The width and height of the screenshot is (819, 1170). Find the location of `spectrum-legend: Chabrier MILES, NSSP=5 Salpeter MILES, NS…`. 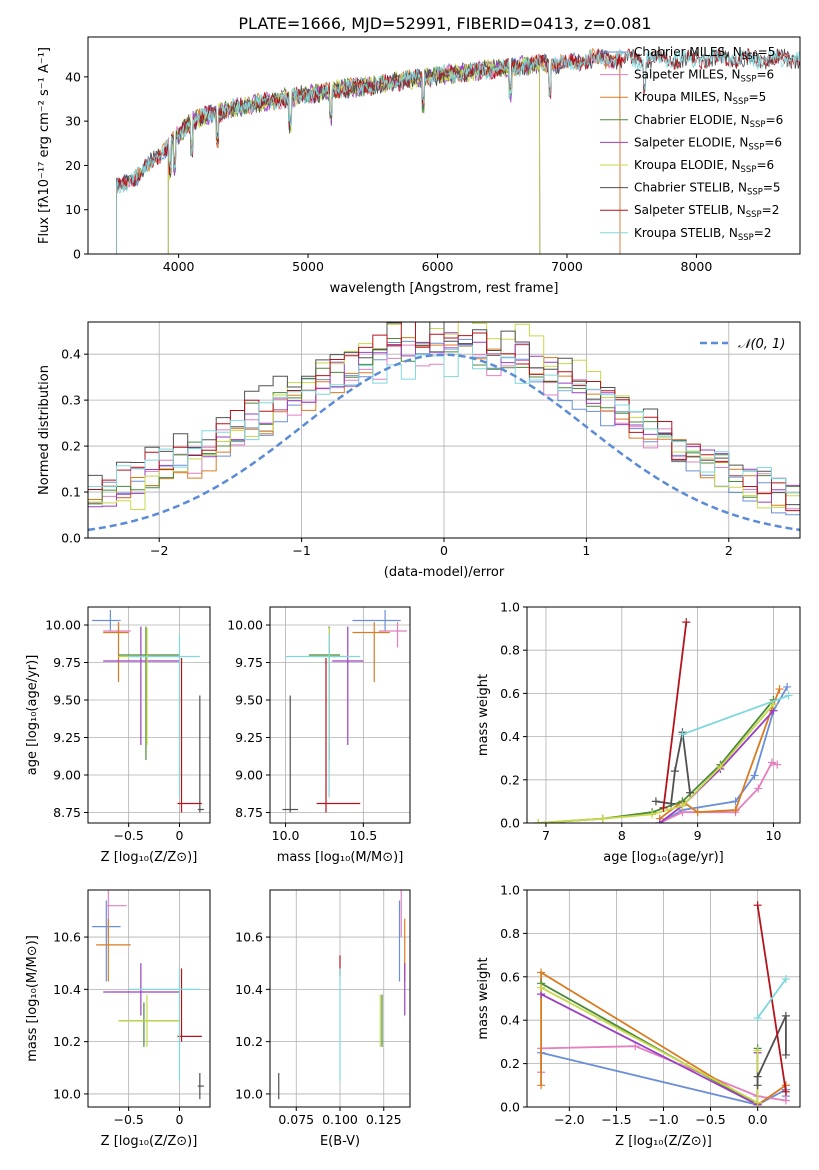

spectrum-legend: Chabrier MILES, NSSP=5 Salpeter MILES, NS… is located at coordinates (691, 144).